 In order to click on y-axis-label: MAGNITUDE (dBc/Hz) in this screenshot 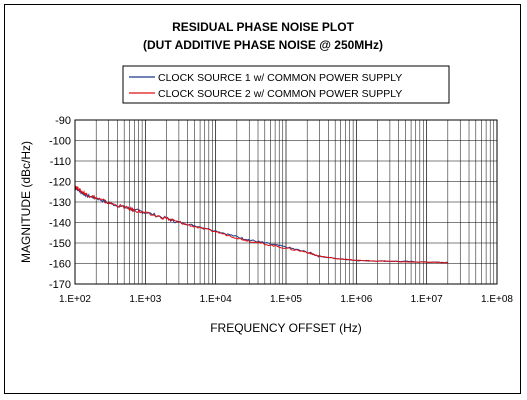, I will do `click(26, 202)`.